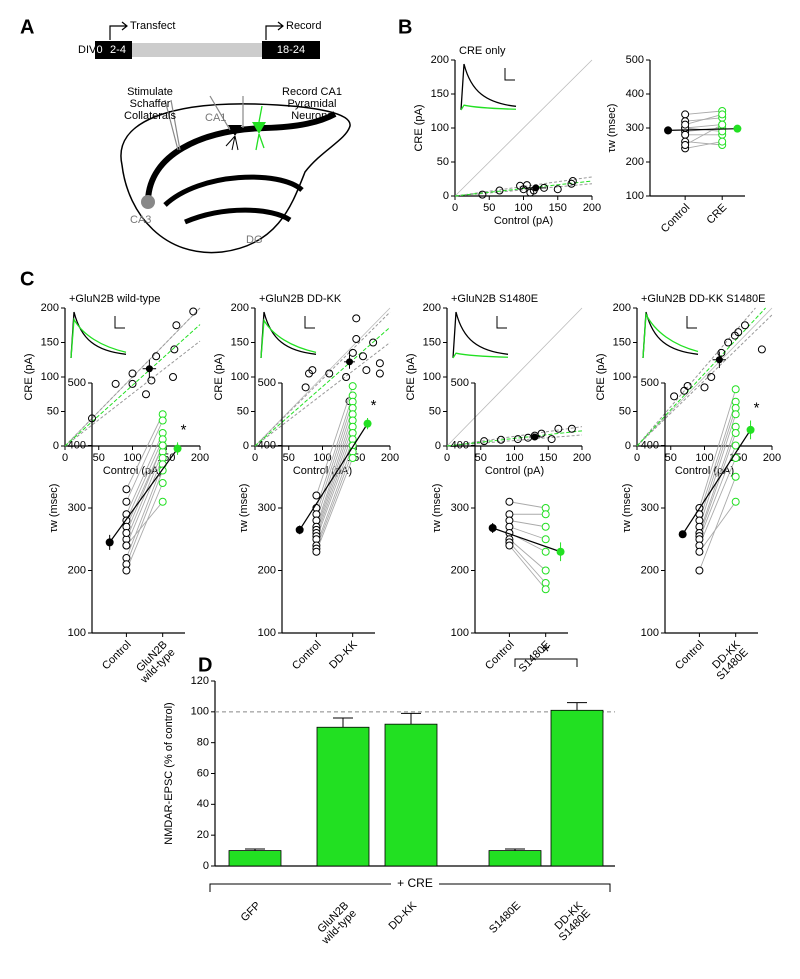 The image size is (800, 979). I want to click on arrow, so click(274, 30).